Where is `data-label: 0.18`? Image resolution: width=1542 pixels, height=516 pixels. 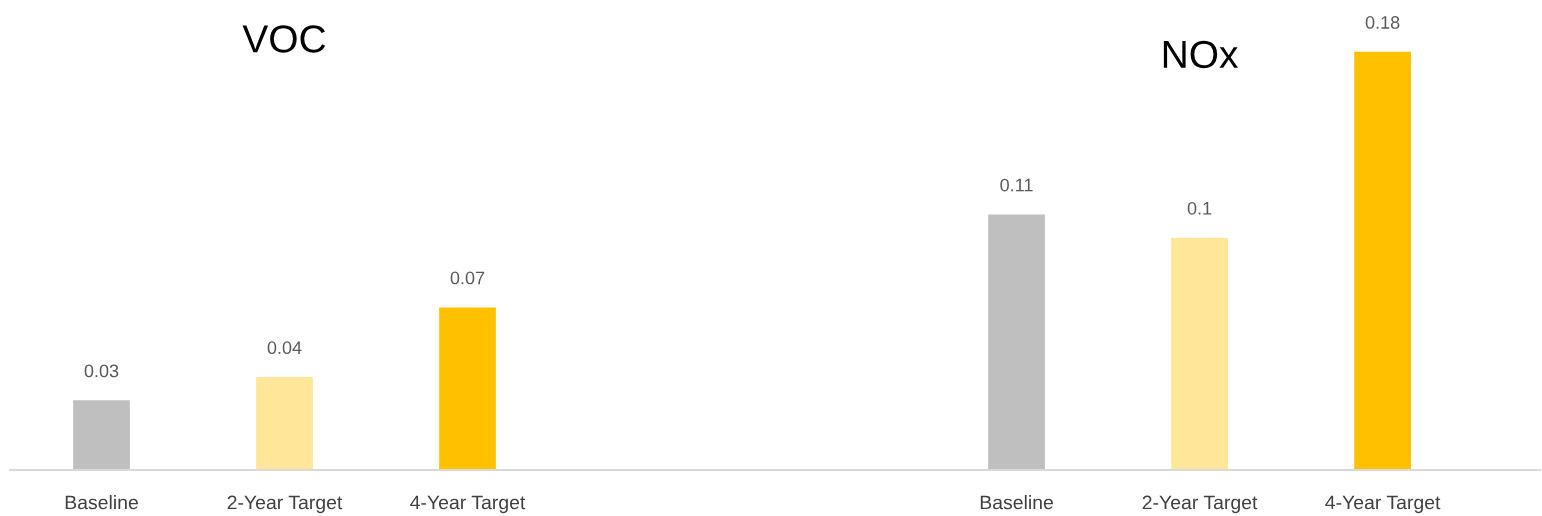 data-label: 0.18 is located at coordinates (1382, 22).